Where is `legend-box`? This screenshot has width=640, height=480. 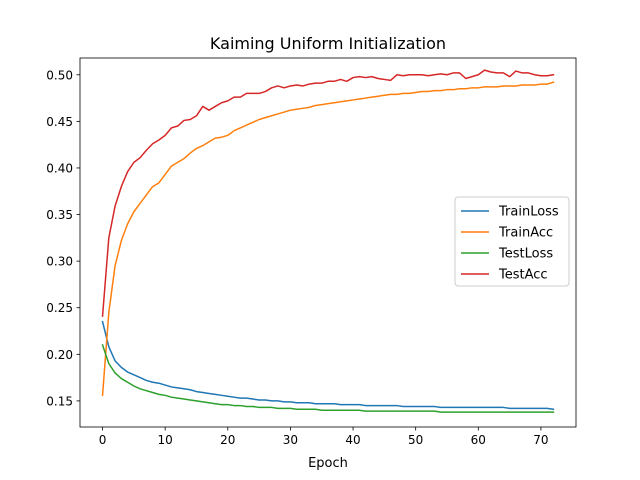 legend-box is located at coordinates (512, 241).